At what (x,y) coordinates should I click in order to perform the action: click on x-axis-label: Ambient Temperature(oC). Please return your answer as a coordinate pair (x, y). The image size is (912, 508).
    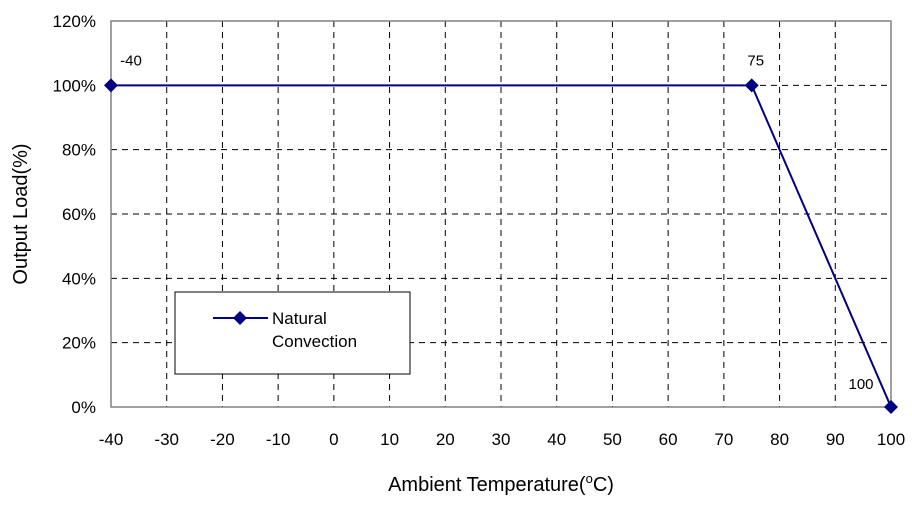
    Looking at the image, I should click on (501, 483).